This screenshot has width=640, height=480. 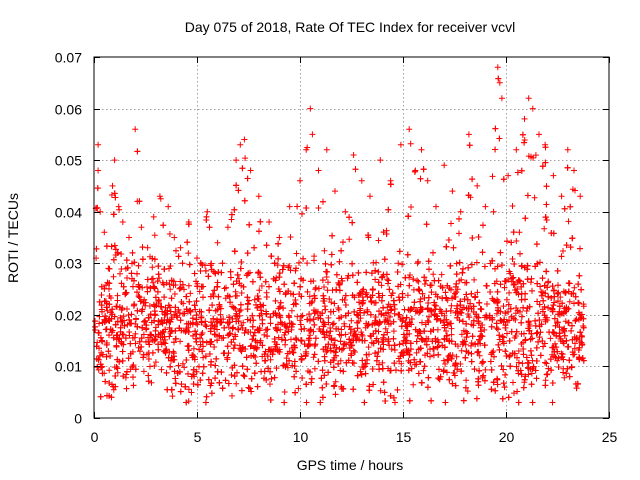 I want to click on y-tick-label: 0.03, so click(x=68, y=264).